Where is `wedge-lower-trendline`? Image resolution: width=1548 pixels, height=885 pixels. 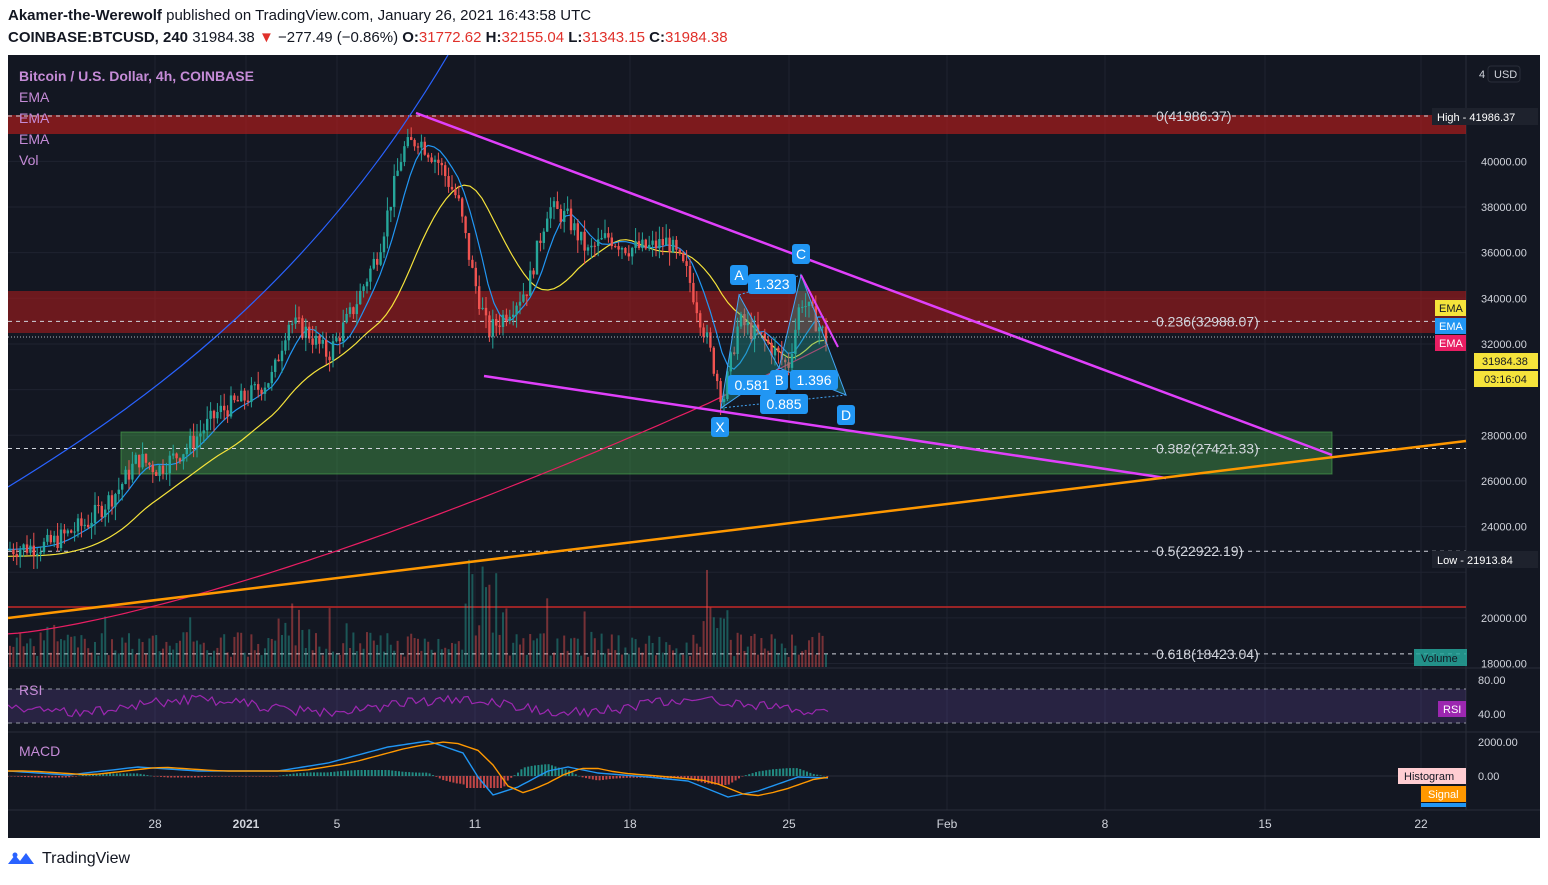
wedge-lower-trendline is located at coordinates (825, 427).